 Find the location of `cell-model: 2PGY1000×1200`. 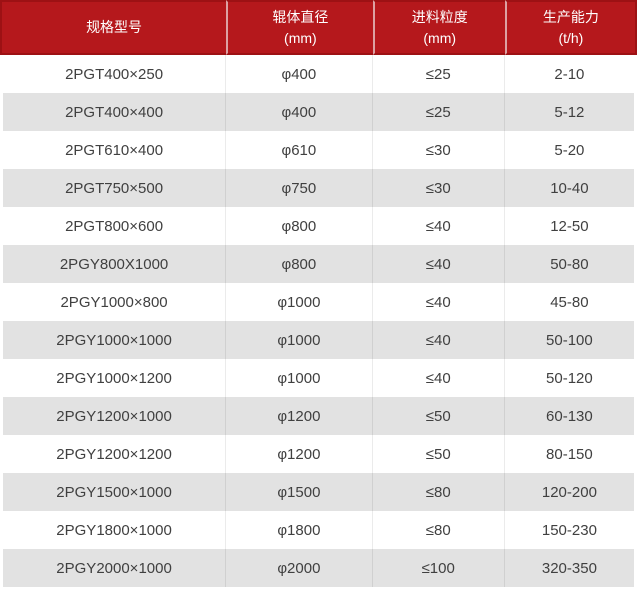

cell-model: 2PGY1000×1200 is located at coordinates (113, 378).